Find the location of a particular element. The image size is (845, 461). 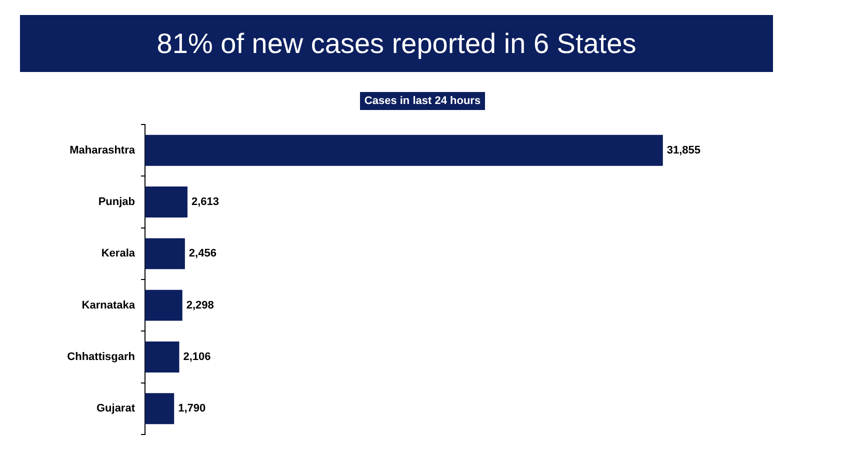

chart-subtitle: Cases in last 24 hours is located at coordinates (422, 101).